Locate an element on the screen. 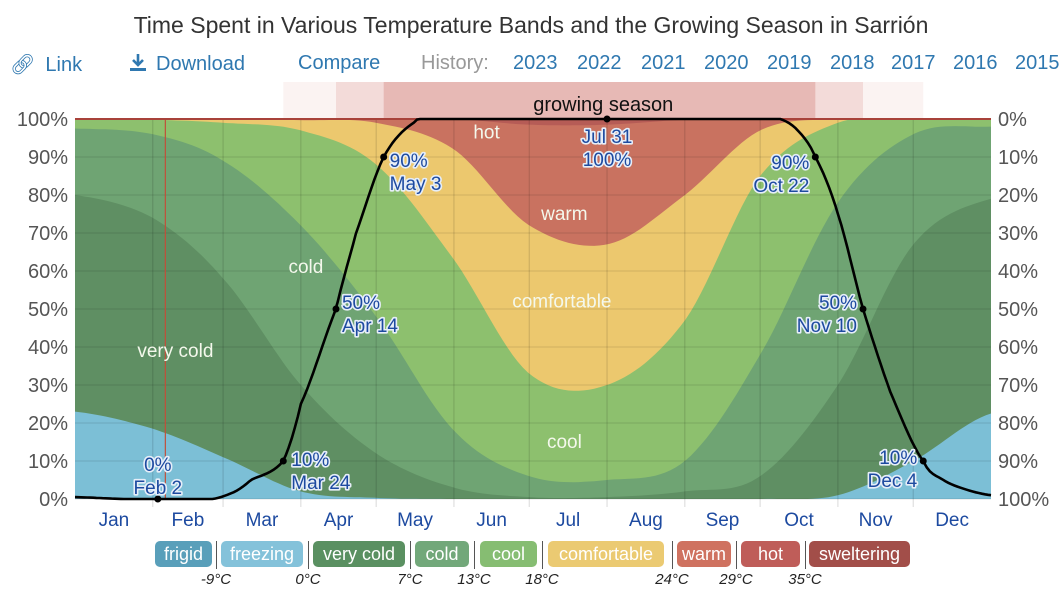 Image resolution: width=1062 pixels, height=601 pixels. history-label: History: is located at coordinates (455, 63).